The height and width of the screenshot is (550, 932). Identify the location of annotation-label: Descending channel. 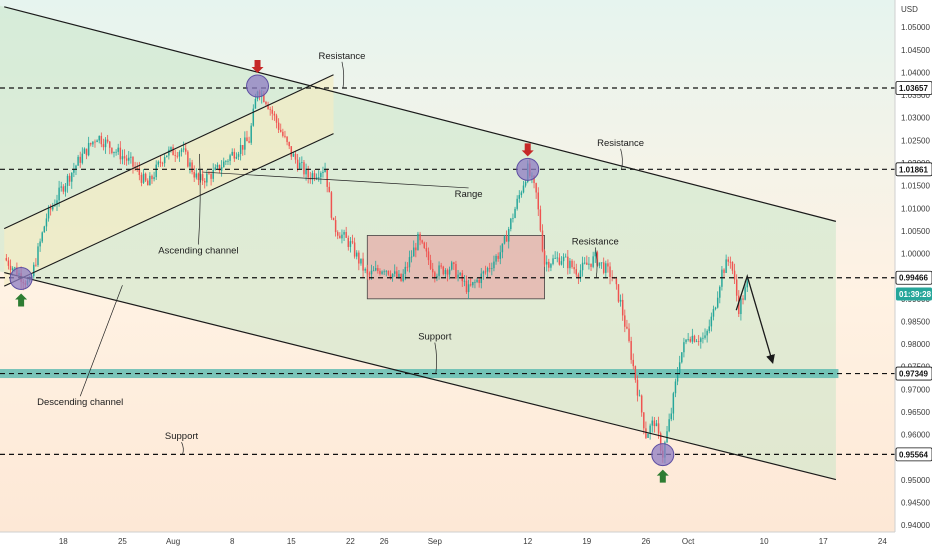
(80, 402).